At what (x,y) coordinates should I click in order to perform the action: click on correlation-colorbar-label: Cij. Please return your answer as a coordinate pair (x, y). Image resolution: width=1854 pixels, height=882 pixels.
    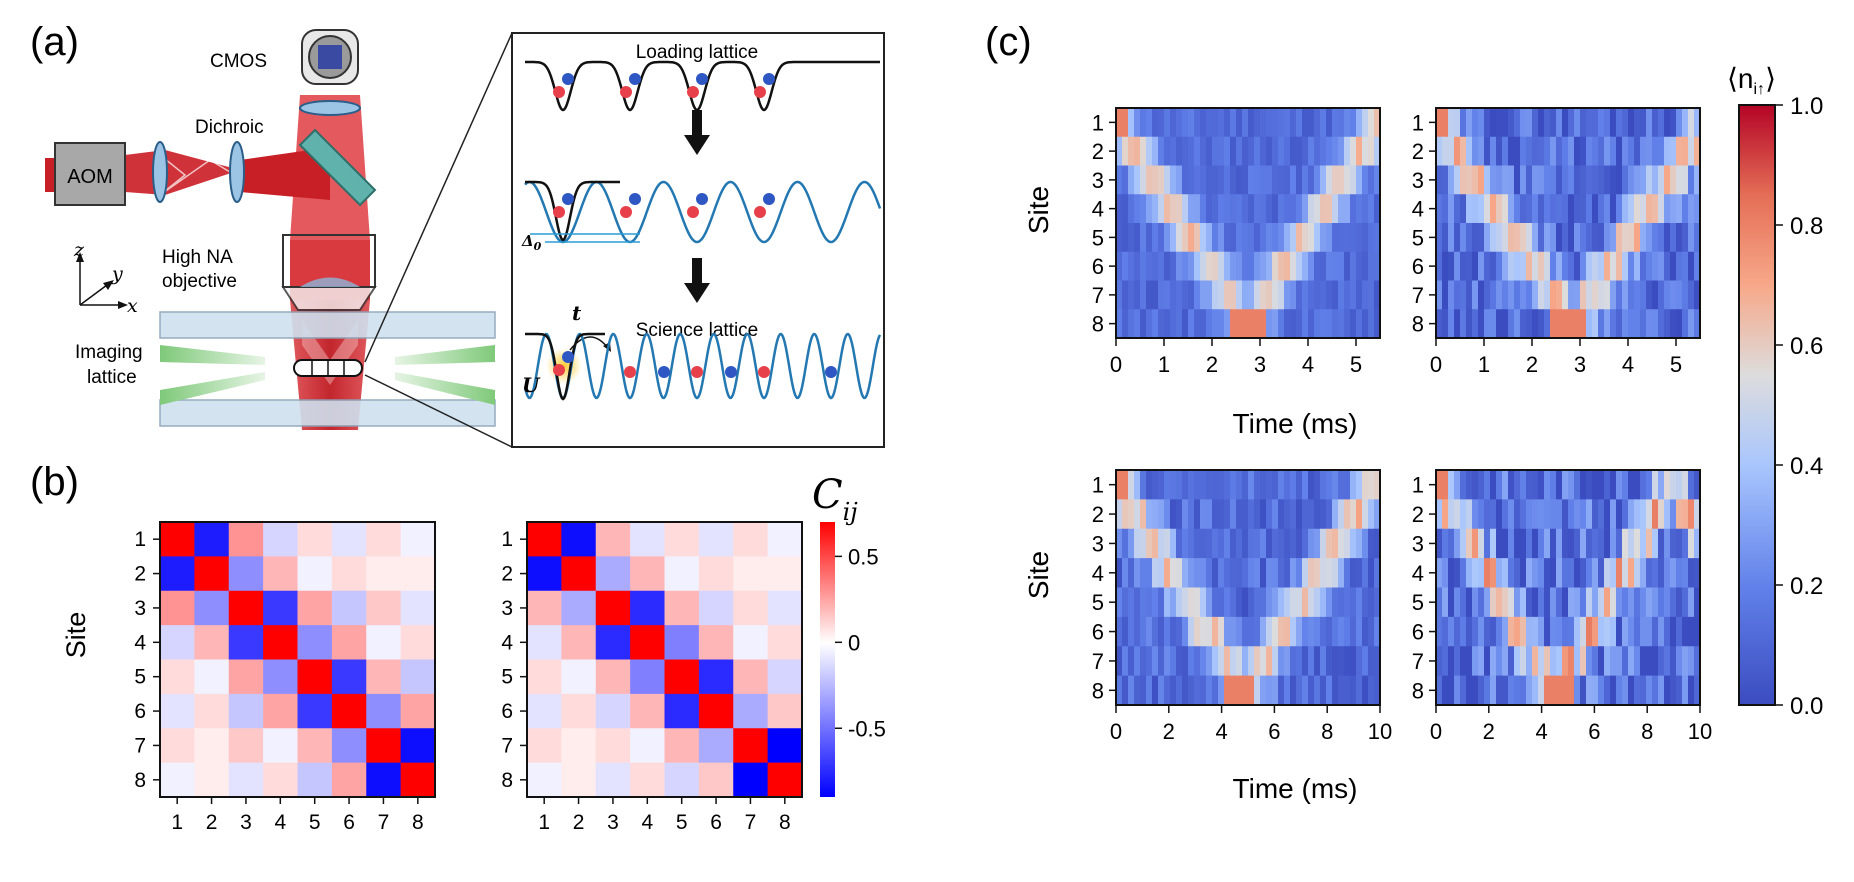
    Looking at the image, I should click on (835, 499).